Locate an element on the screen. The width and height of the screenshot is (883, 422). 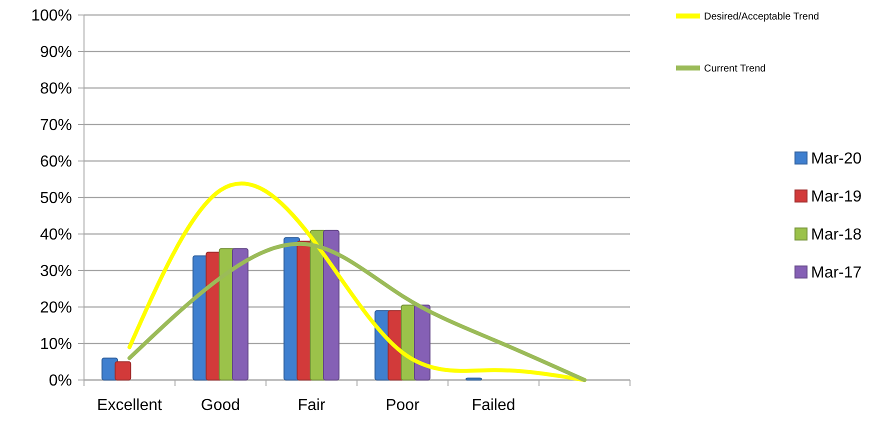
x-tick-label: Excellent is located at coordinates (130, 405).